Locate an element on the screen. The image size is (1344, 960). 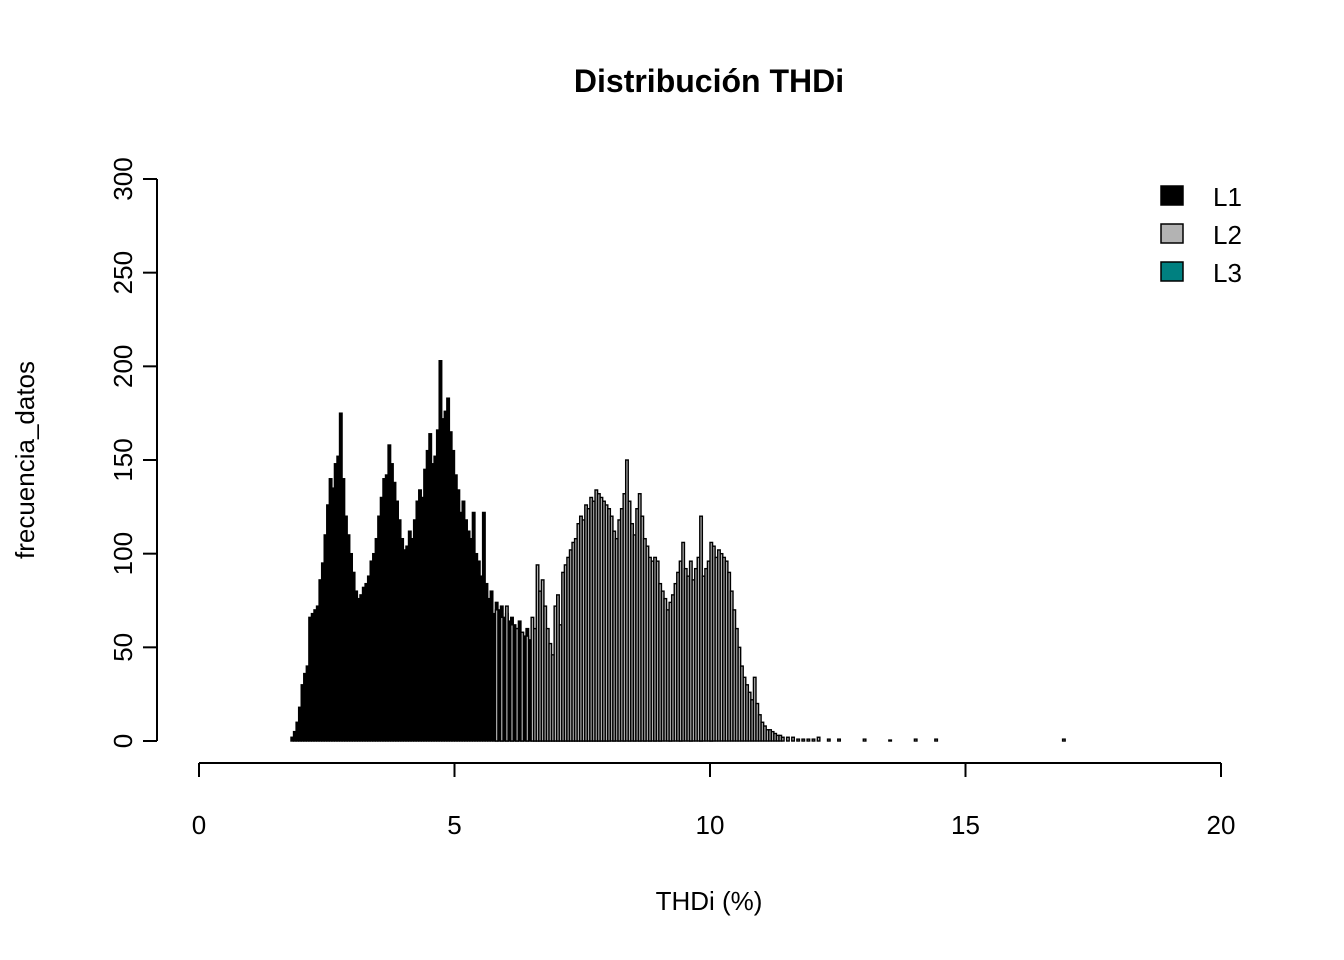
x-axis-title: THDi (%) is located at coordinates (709, 901).